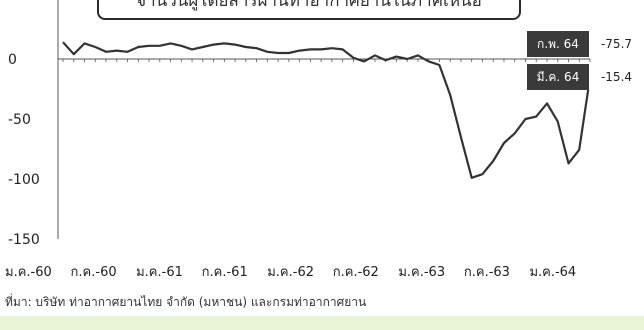 Image resolution: width=644 pixels, height=330 pixels. I want to click on callout-mar: มี.ค. 64 -15.4, so click(585, 77).